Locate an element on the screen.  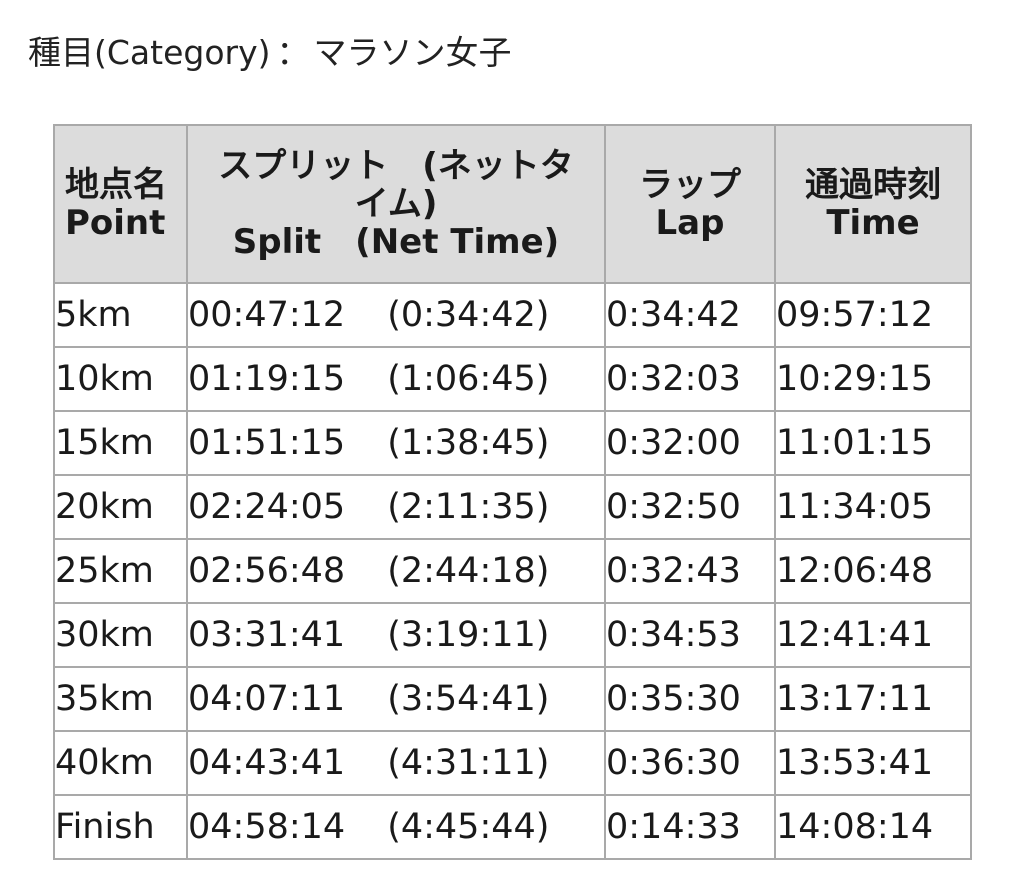
cell-split: 01:51:15 (1:38:45) is located at coordinates (396, 443).